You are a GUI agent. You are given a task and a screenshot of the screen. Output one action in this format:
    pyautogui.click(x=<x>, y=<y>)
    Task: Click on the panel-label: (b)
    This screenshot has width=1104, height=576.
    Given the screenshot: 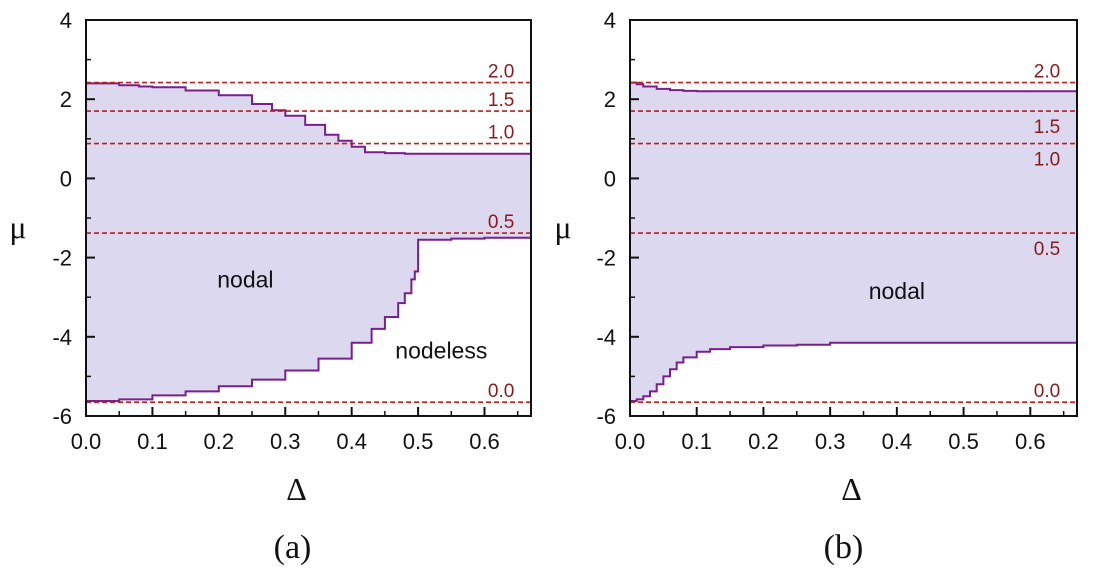 What is the action you would take?
    pyautogui.click(x=844, y=547)
    